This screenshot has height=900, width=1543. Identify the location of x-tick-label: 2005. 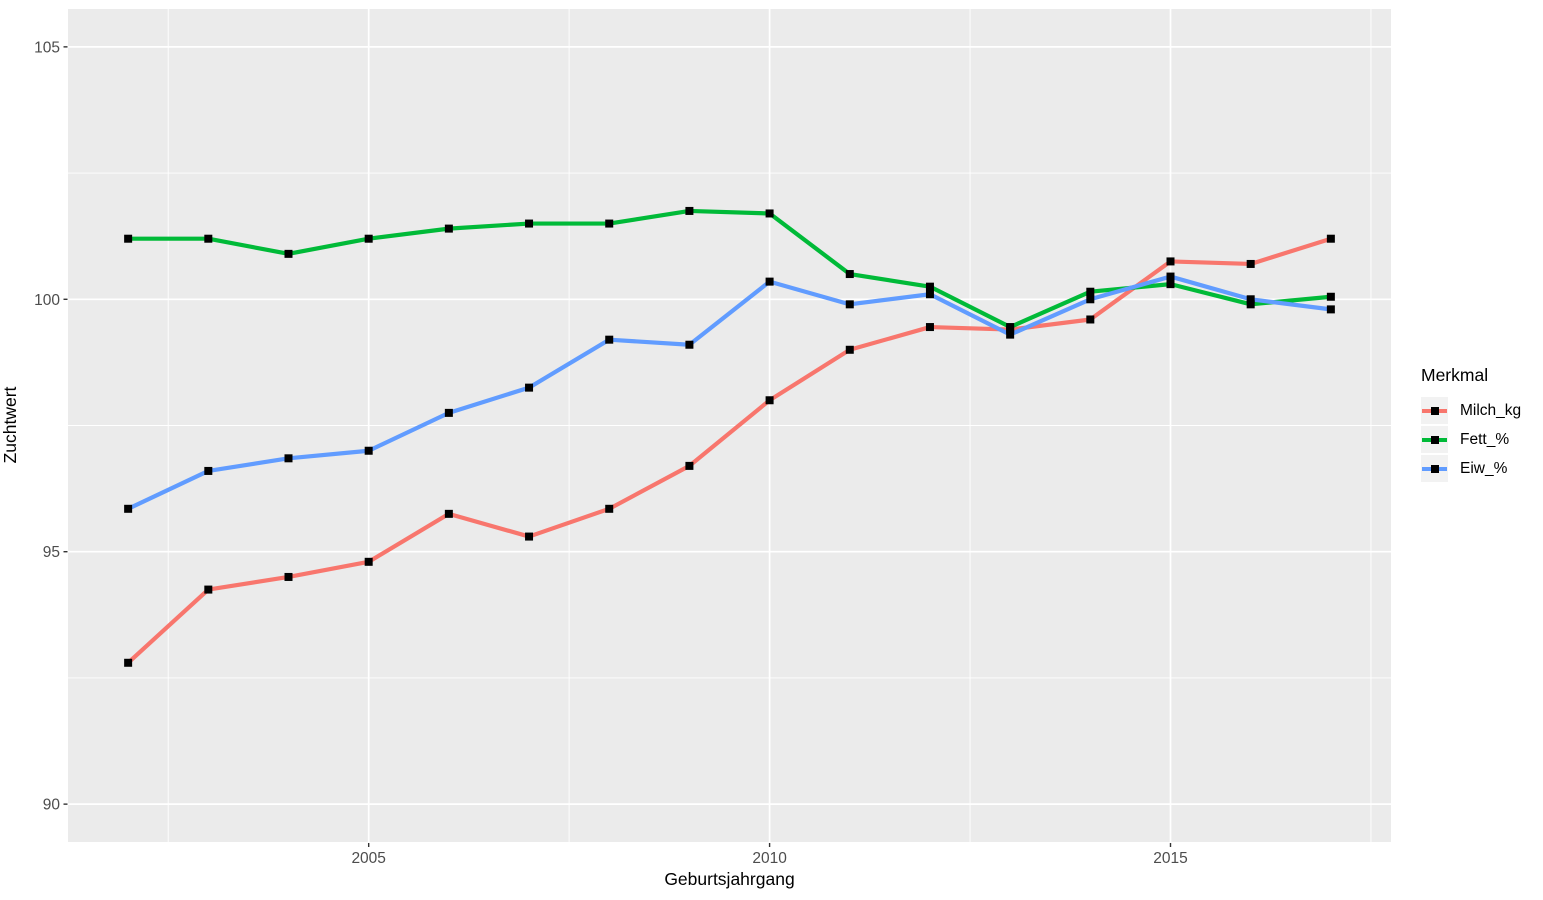
(368, 858).